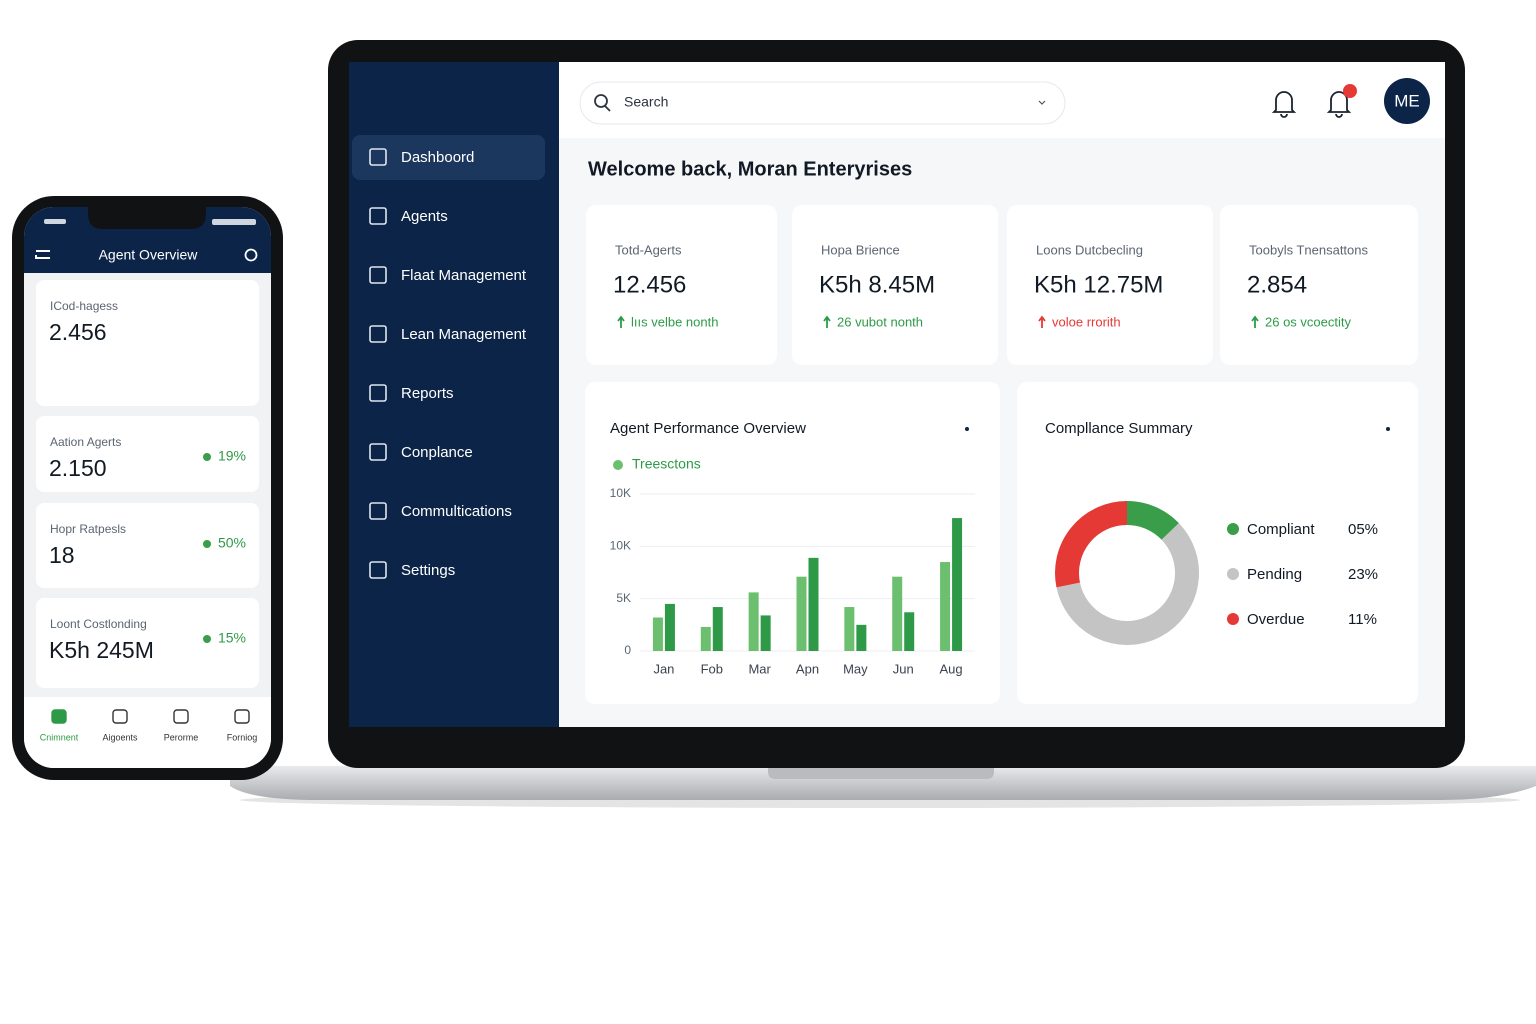  I want to click on phone-card-value: K5h 245M, so click(101, 650).